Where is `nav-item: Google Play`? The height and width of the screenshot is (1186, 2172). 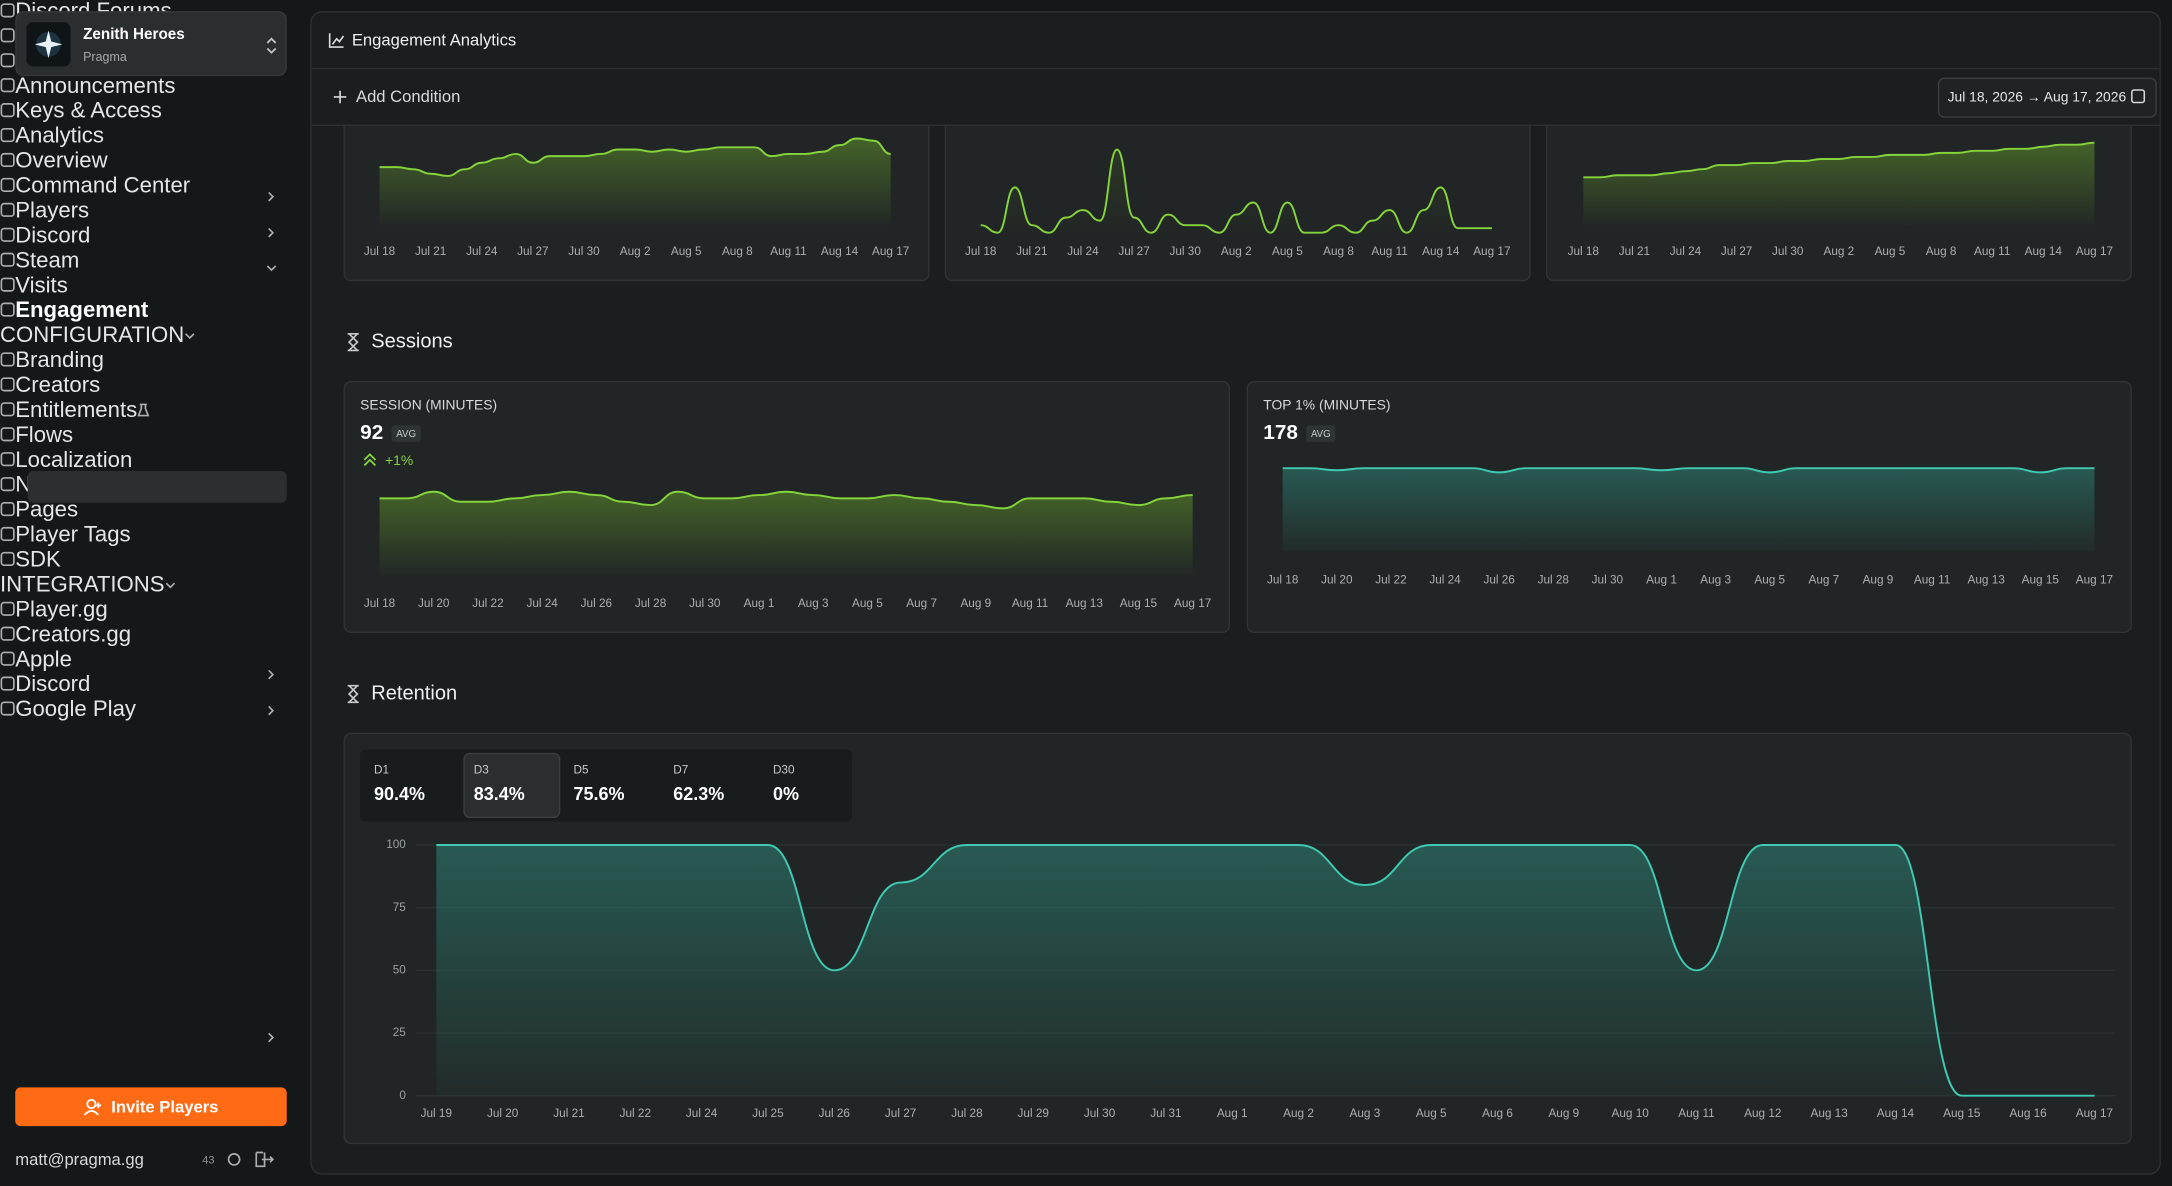 nav-item: Google Play is located at coordinates (154, 710).